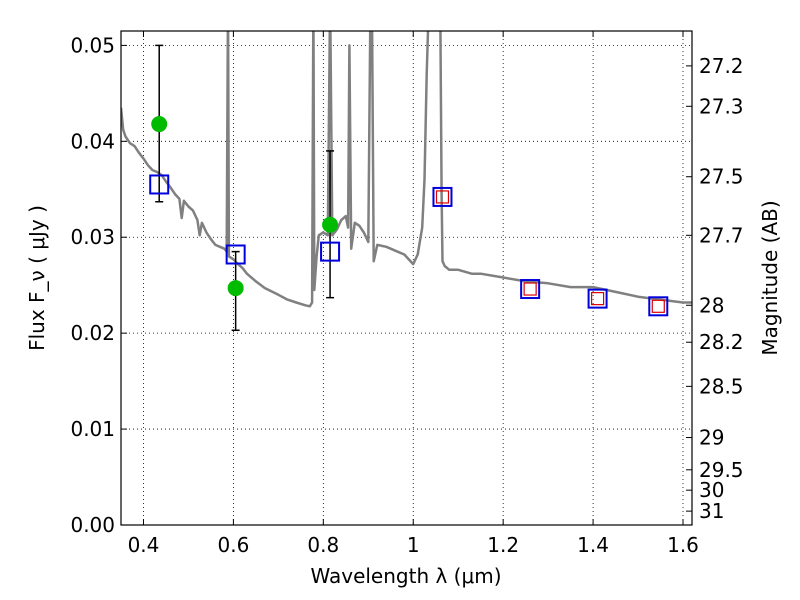 The height and width of the screenshot is (600, 800). What do you see at coordinates (721, 106) in the screenshot?
I see `right-tick-label: 27.3` at bounding box center [721, 106].